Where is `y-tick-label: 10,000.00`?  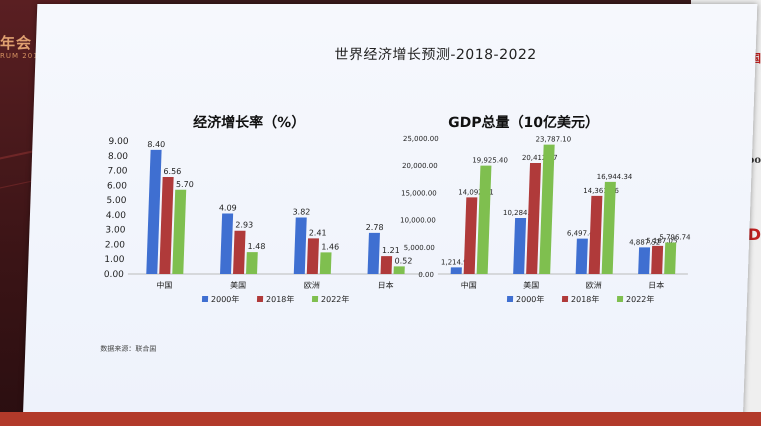 y-tick-label: 10,000.00 is located at coordinates (418, 221).